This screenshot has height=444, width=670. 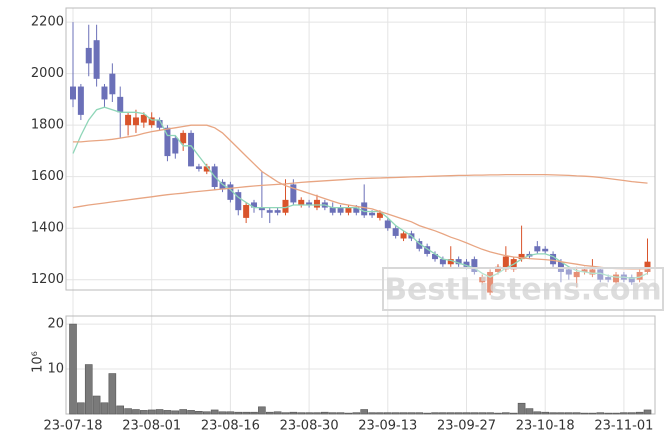 What do you see at coordinates (387, 426) in the screenshot?
I see `x-tick-label: 23-09-13` at bounding box center [387, 426].